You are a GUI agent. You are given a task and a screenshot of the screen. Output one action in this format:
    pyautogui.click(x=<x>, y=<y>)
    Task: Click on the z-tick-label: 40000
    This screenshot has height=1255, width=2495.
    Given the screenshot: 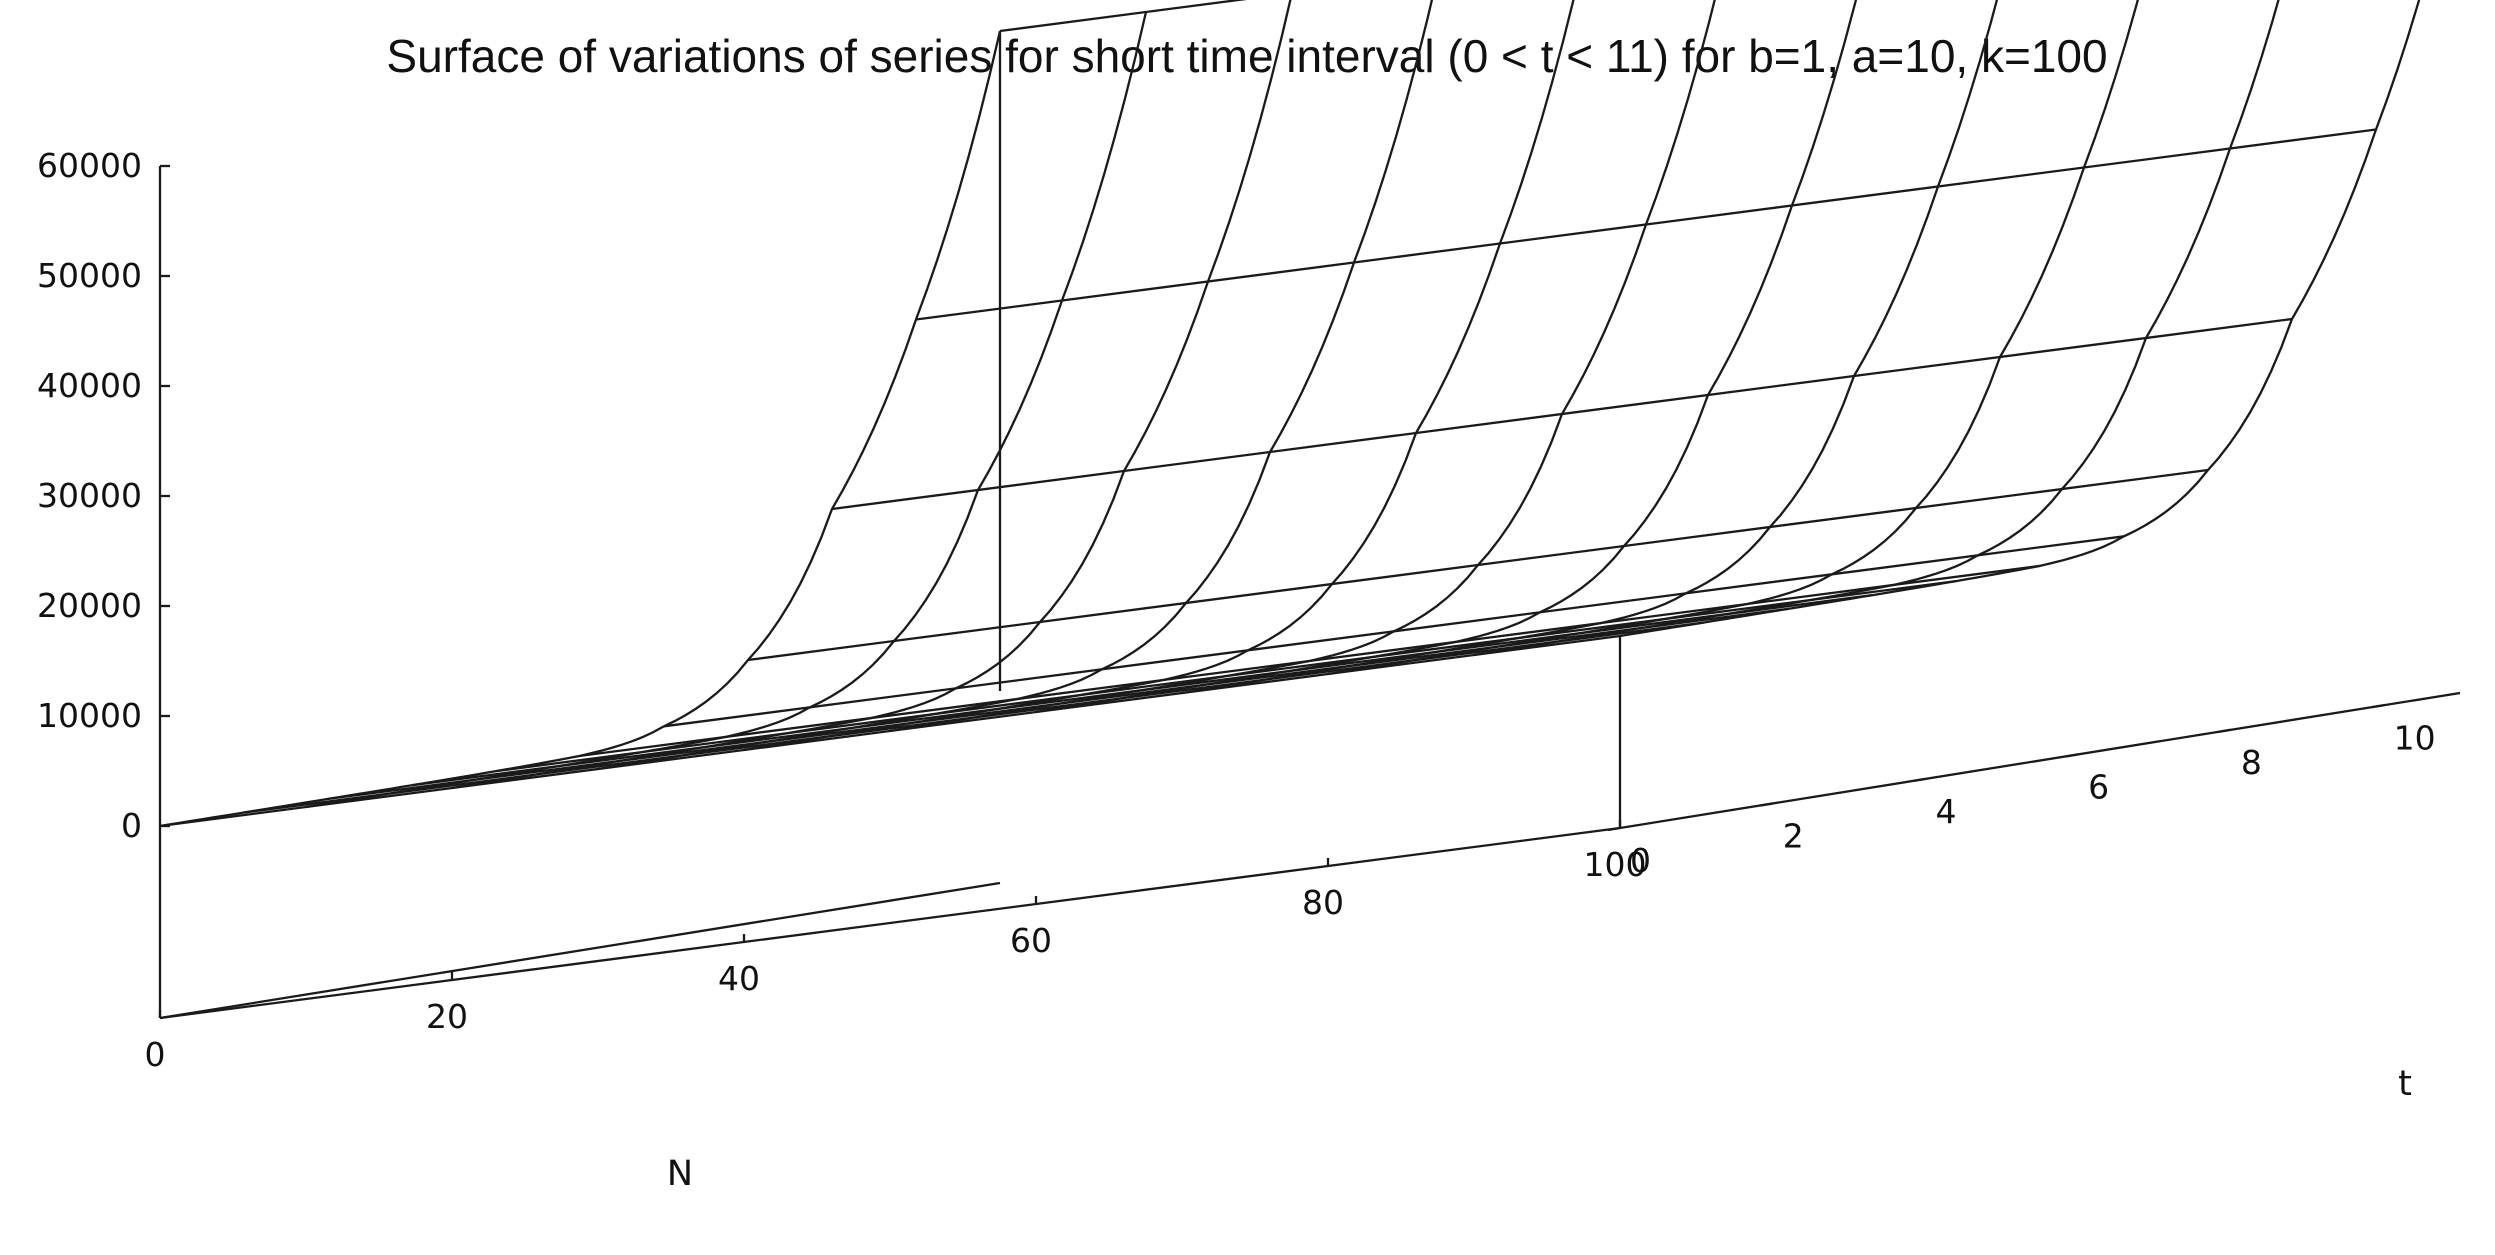 What is the action you would take?
    pyautogui.click(x=89, y=385)
    